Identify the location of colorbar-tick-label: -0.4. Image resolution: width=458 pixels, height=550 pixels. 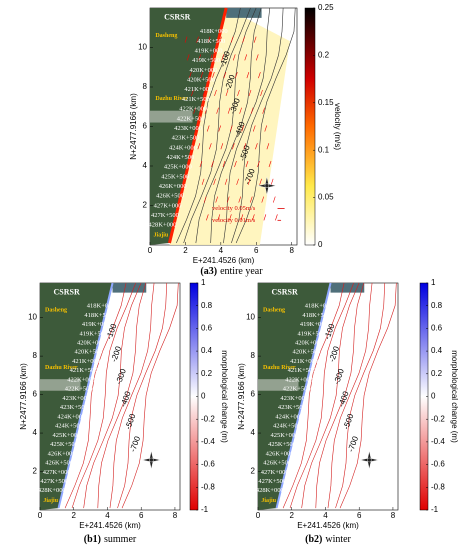
(208, 441).